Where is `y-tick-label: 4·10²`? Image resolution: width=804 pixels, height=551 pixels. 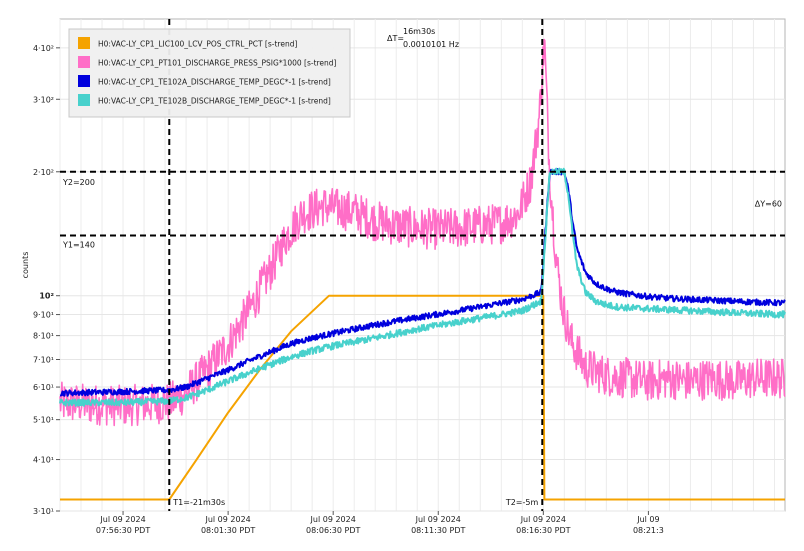
y-tick-label: 4·10² is located at coordinates (43, 48).